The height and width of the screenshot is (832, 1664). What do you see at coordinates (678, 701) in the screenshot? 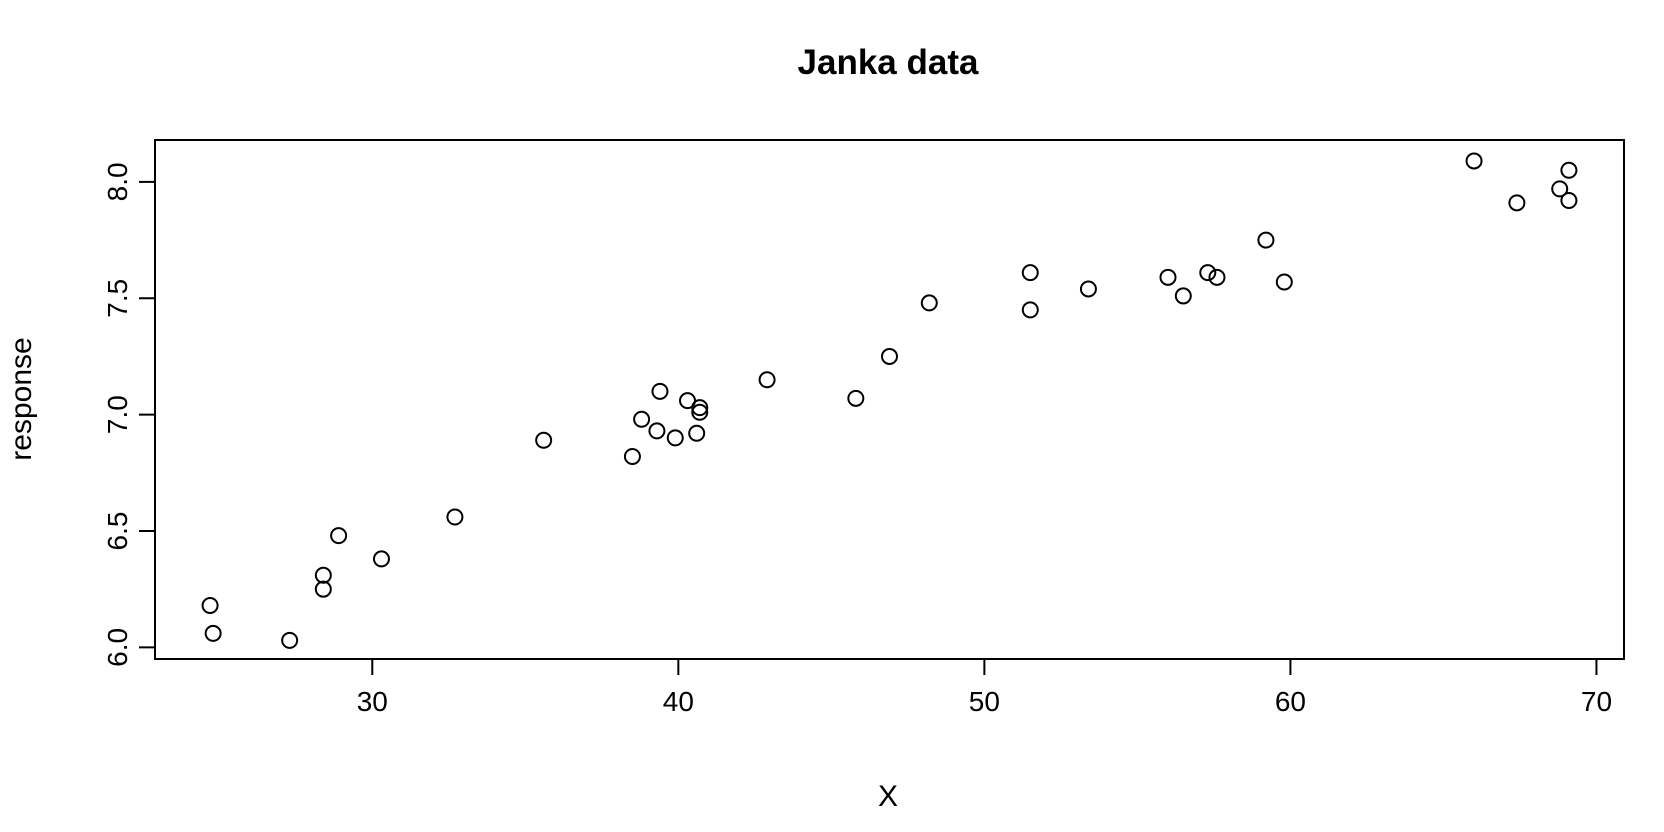
I see `x-tick-label: 40` at bounding box center [678, 701].